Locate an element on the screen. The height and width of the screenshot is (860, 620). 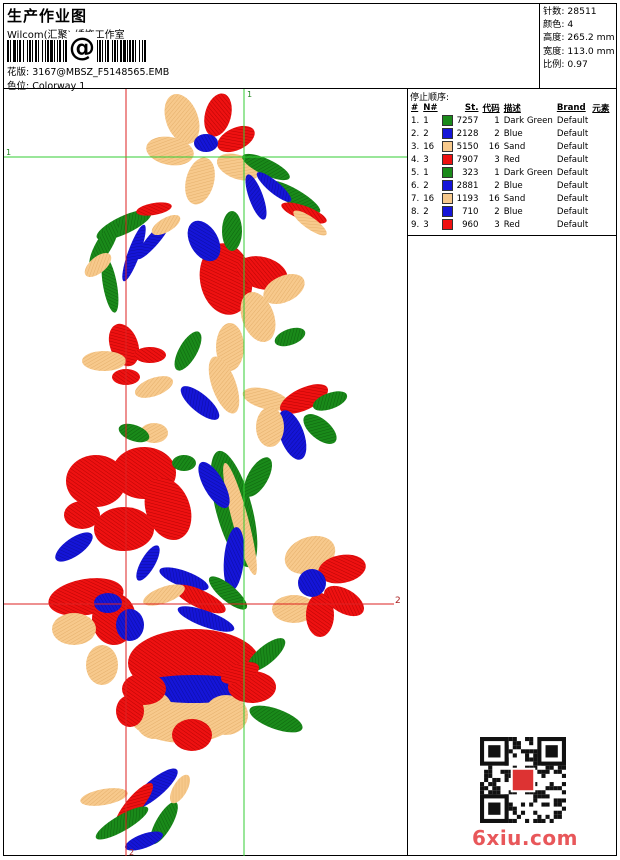
row-code: 3 is located at coordinates (497, 159).